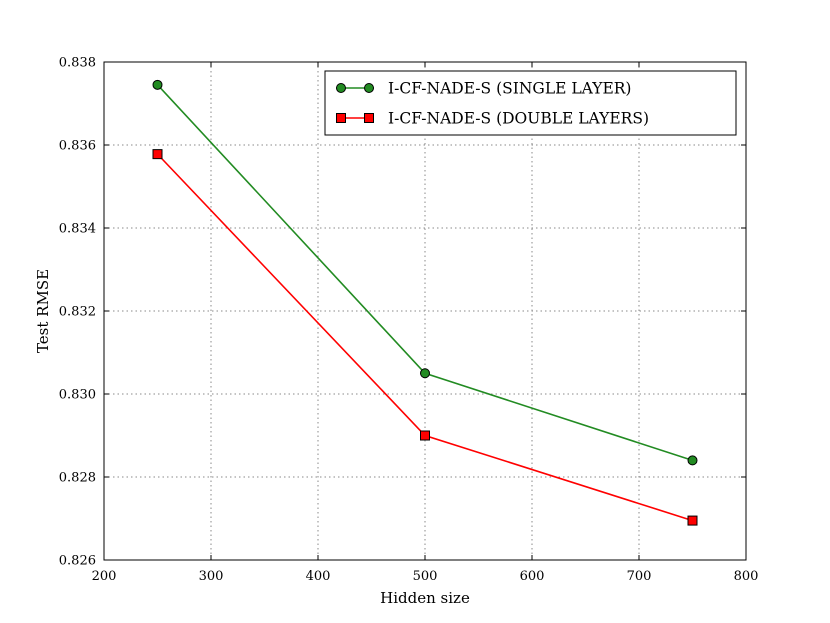 This screenshot has width=830, height=623. What do you see at coordinates (211, 576) in the screenshot?
I see `x-tick-label: 300` at bounding box center [211, 576].